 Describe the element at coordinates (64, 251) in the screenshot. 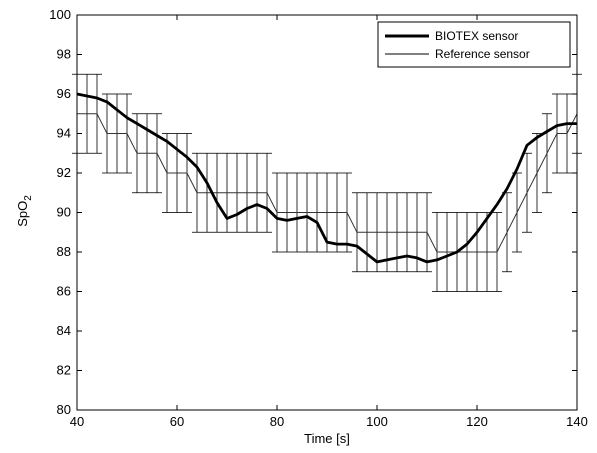

I see `y-tick-label-88: 88` at that location.